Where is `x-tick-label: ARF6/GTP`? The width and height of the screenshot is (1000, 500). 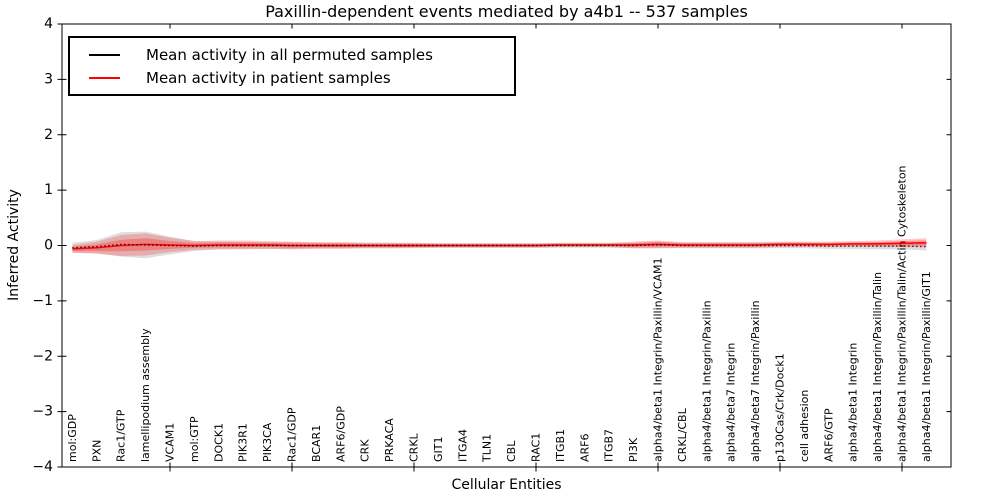
x-tick-label: ARF6/GTP is located at coordinates (828, 435).